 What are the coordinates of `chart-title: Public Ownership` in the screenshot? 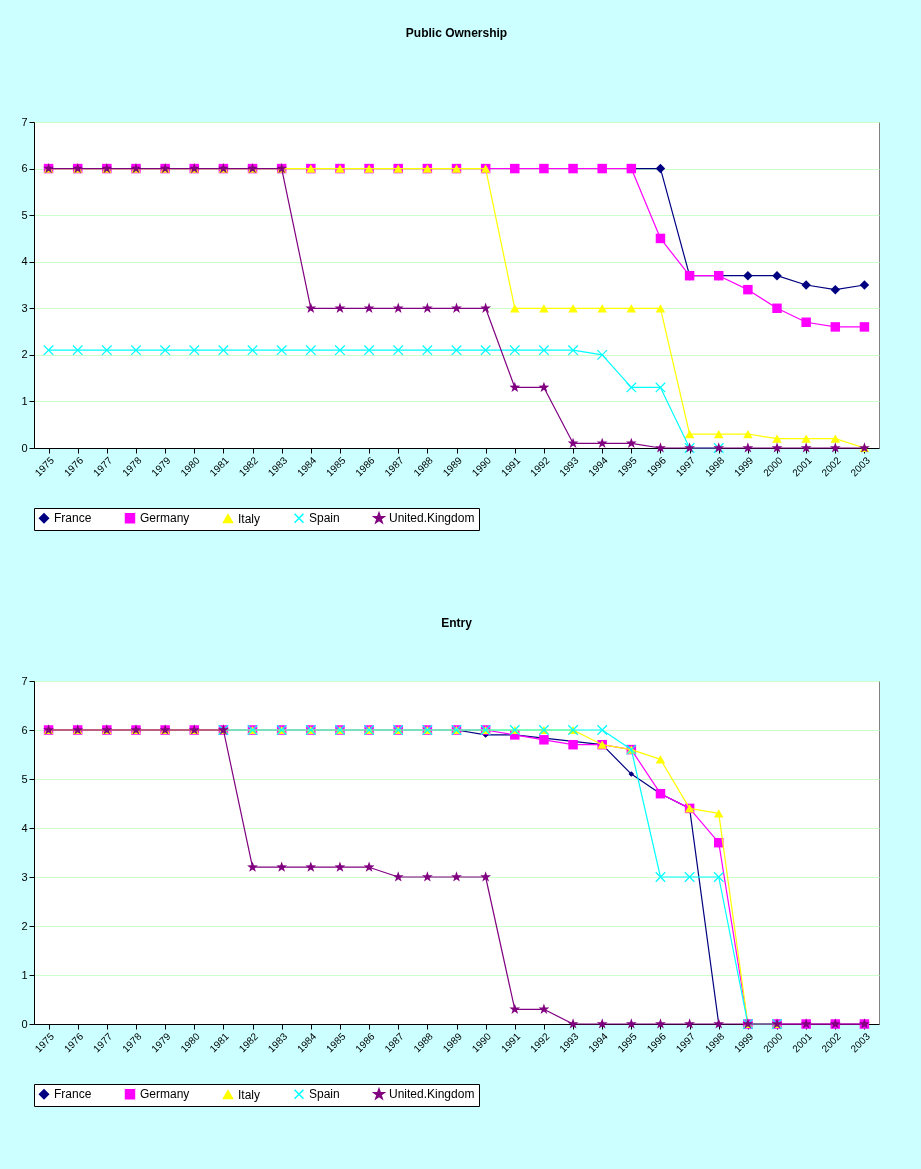 It's located at (456, 33).